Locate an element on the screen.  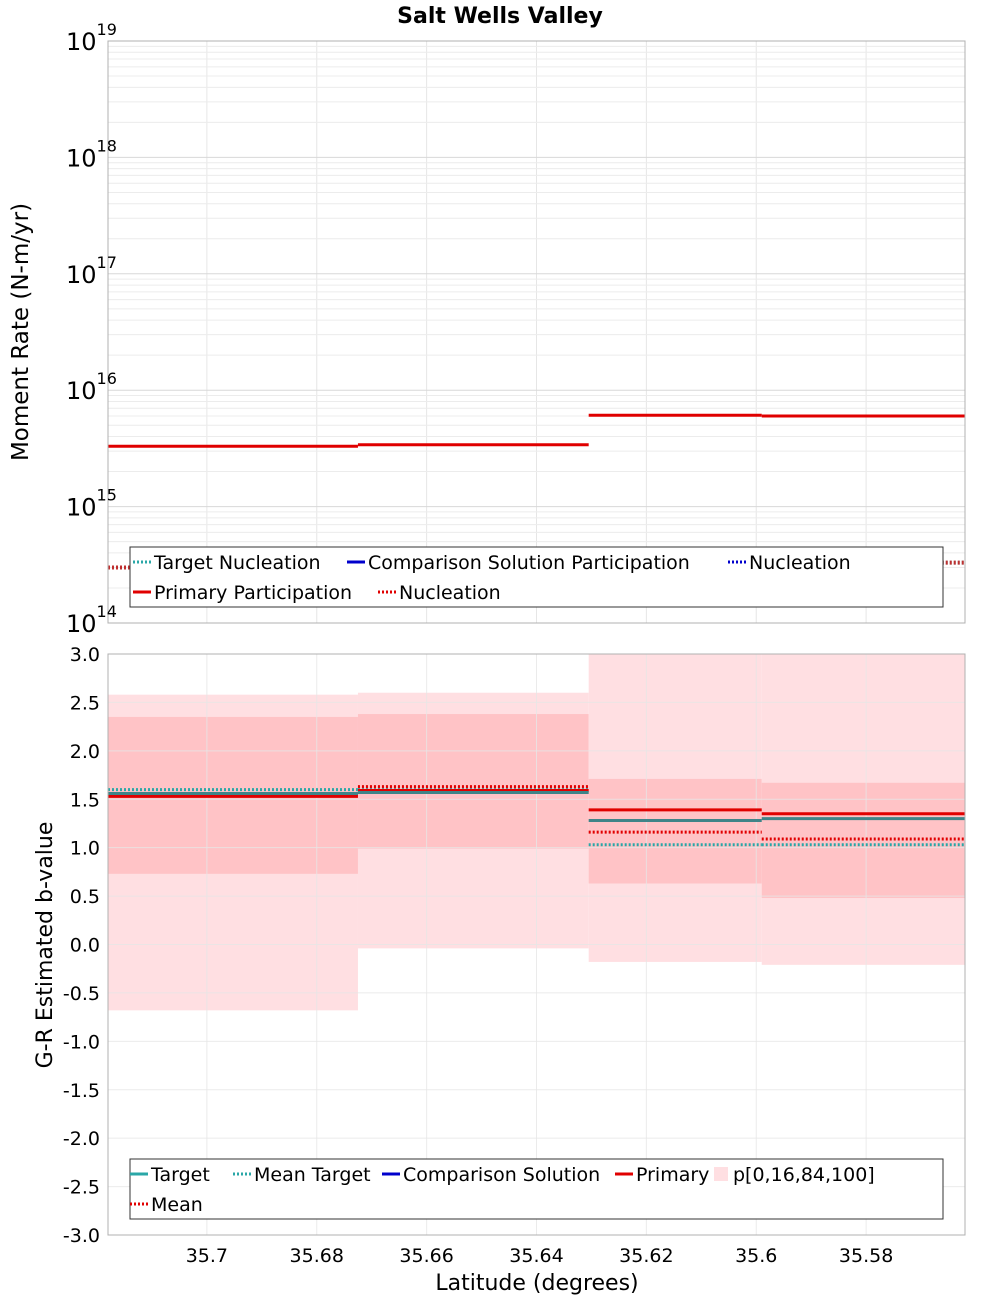
legend-swatch is located at coordinates (721, 1174).